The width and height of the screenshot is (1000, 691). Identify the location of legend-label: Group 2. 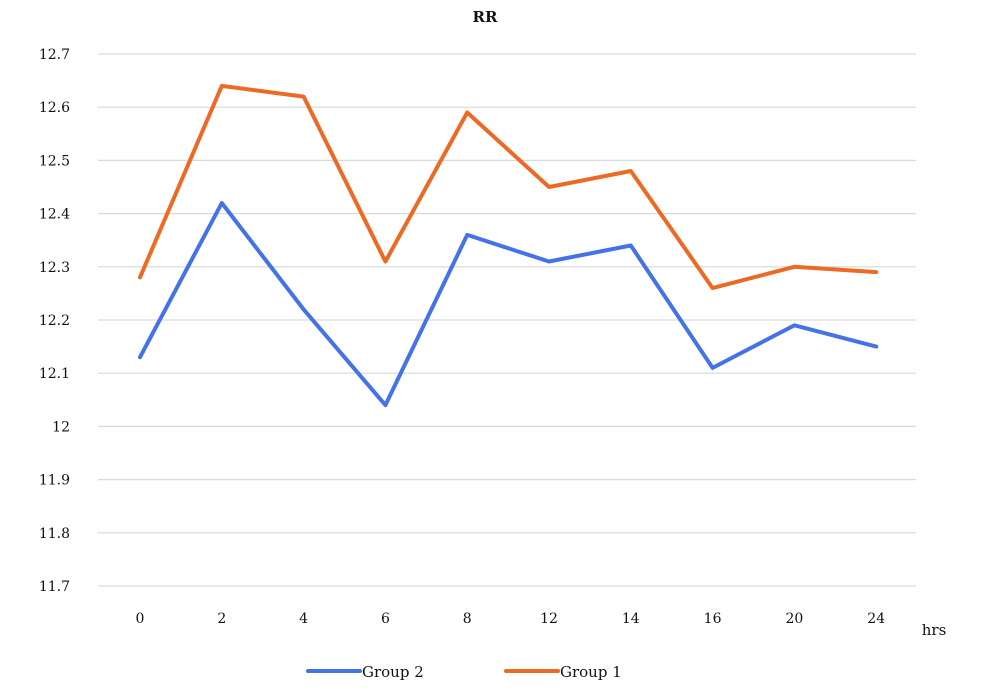
(393, 672).